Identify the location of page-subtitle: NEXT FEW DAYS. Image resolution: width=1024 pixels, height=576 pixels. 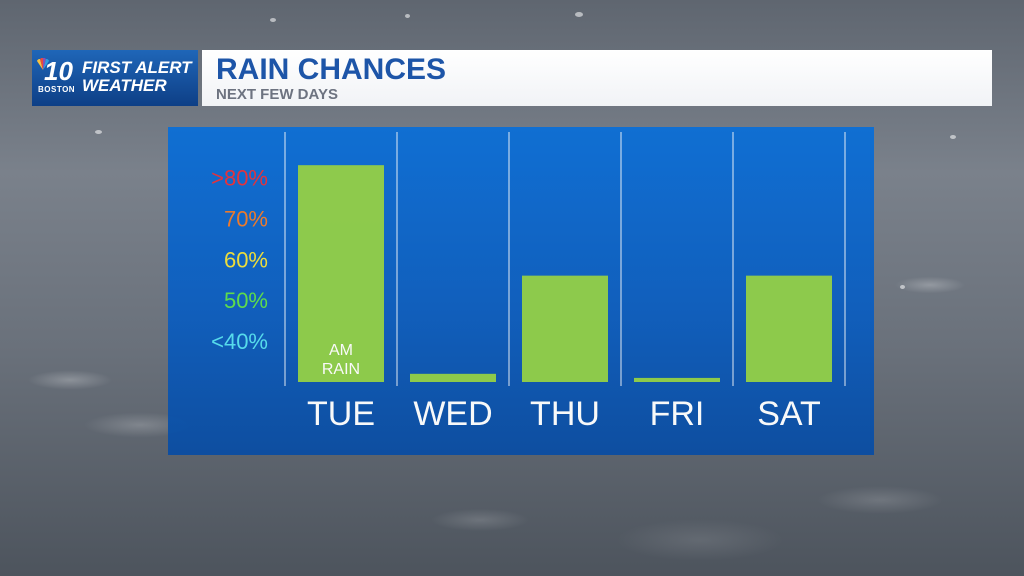
(277, 94).